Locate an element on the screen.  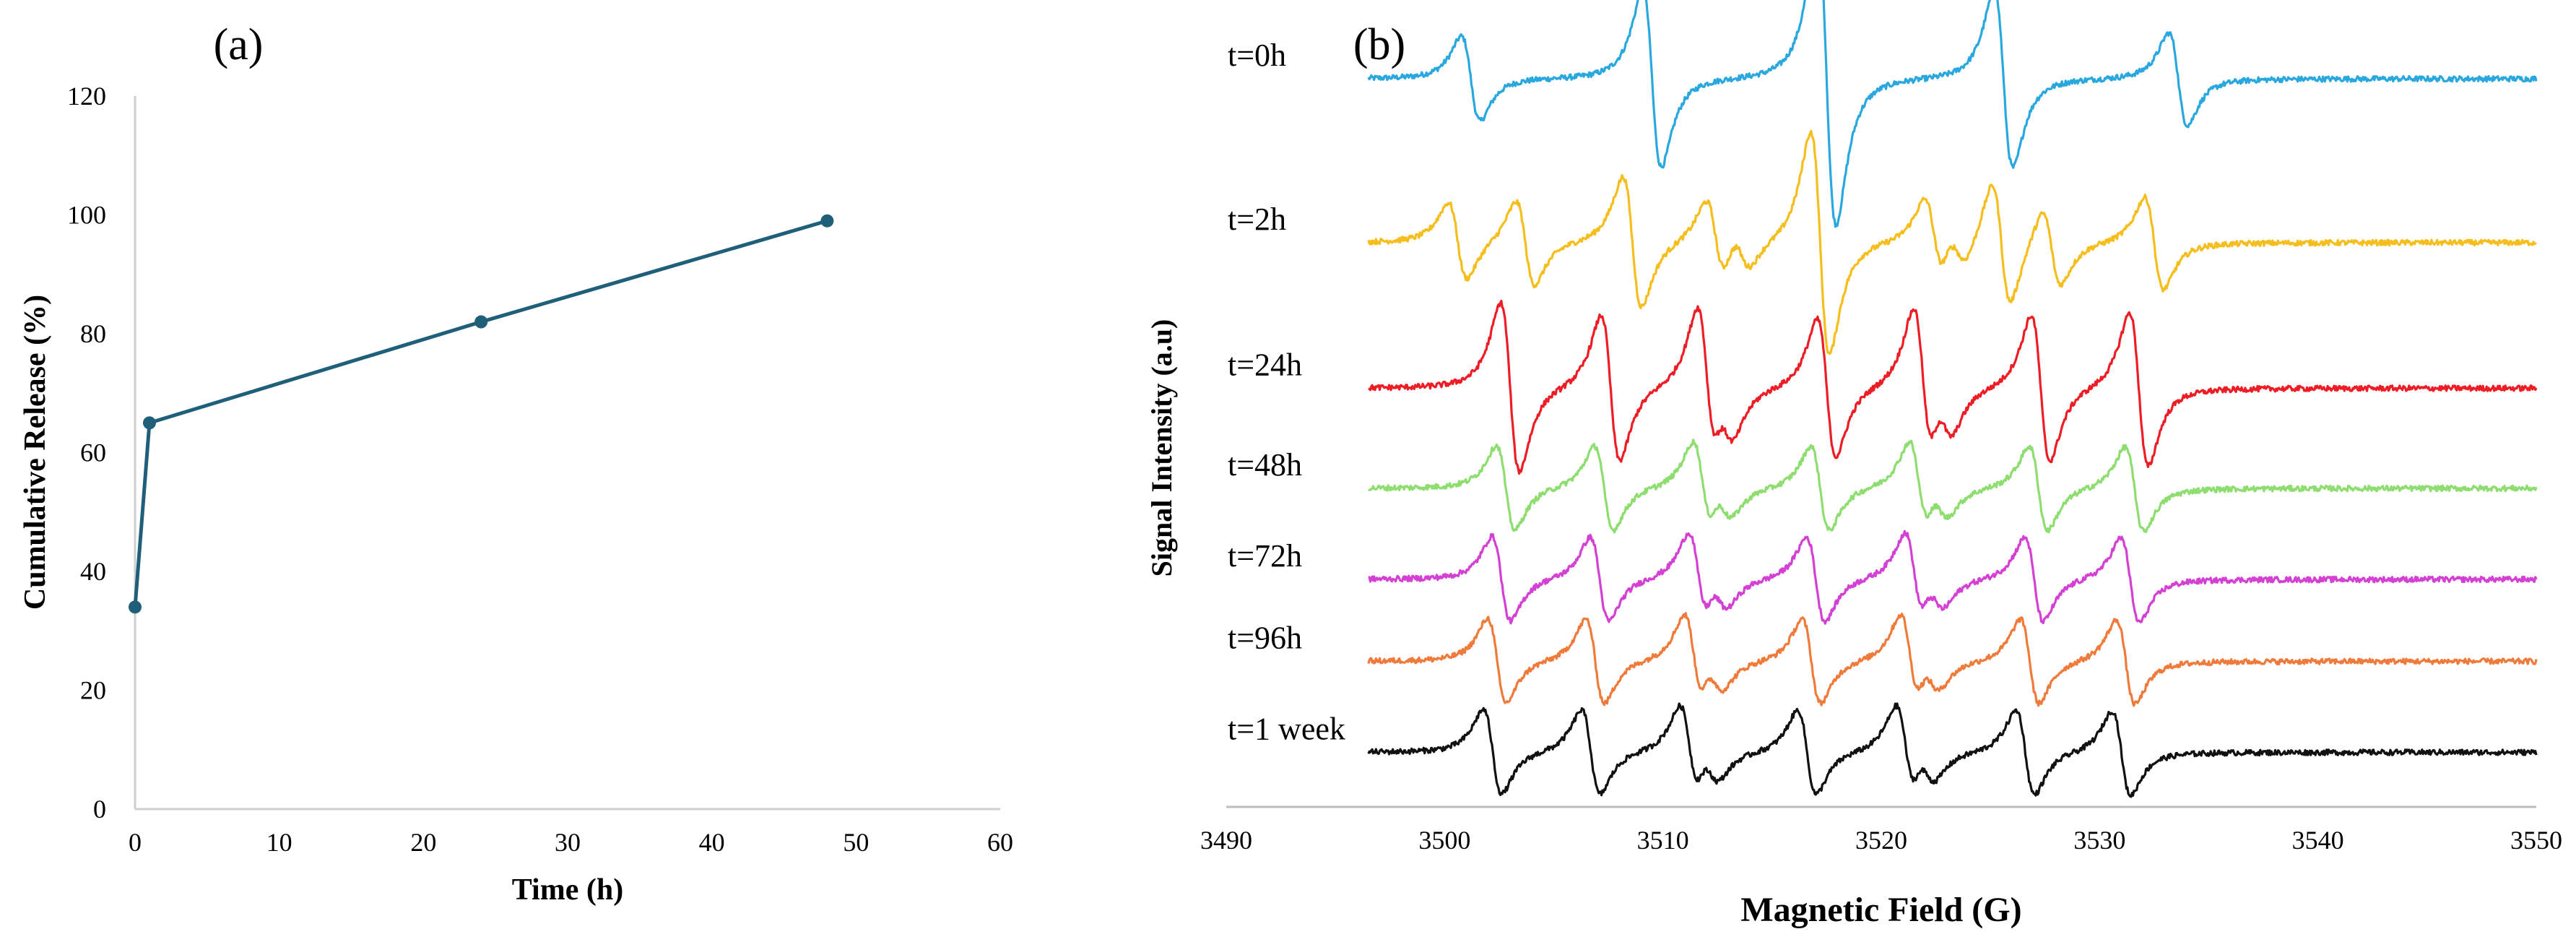
panel-a-x-tick-label: 60 is located at coordinates (1000, 842).